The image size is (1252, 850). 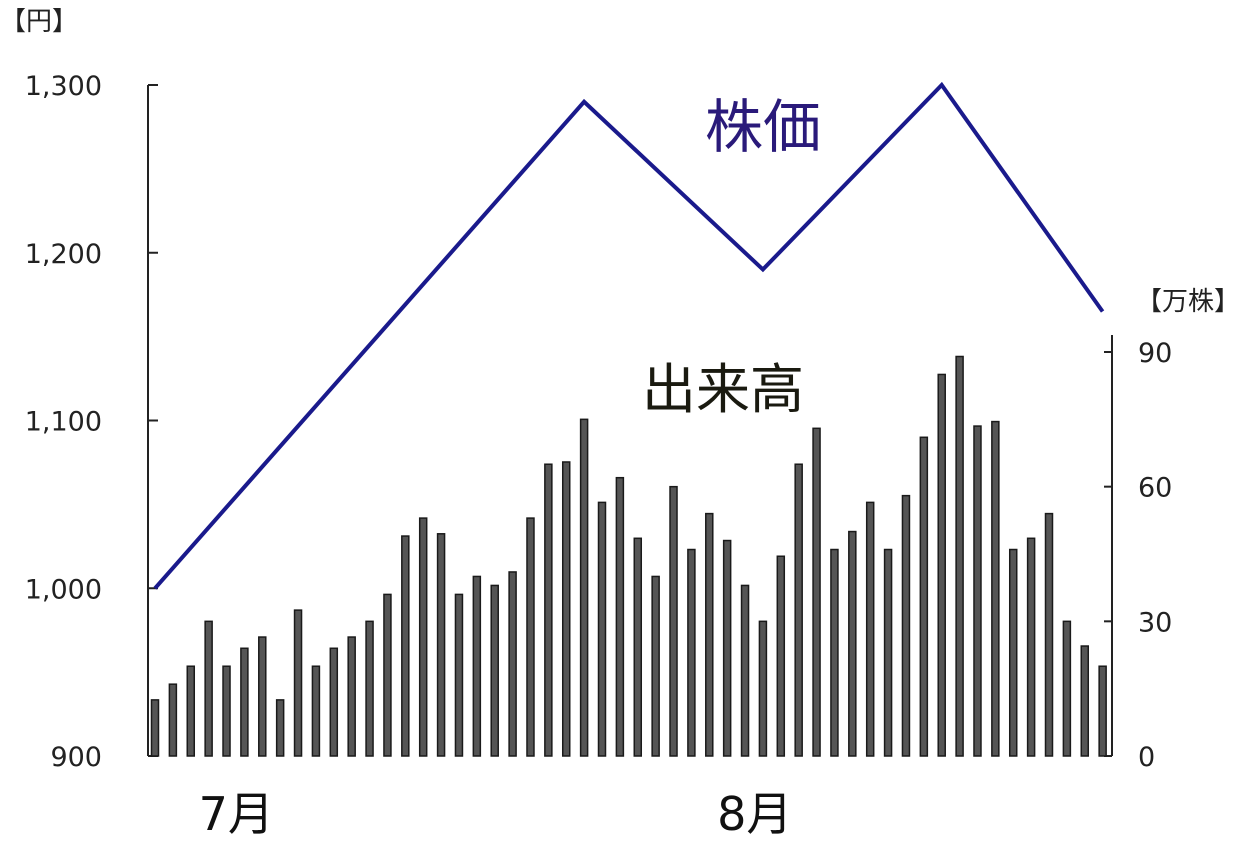 What do you see at coordinates (63, 422) in the screenshot?
I see `left-tick-label: 1,100` at bounding box center [63, 422].